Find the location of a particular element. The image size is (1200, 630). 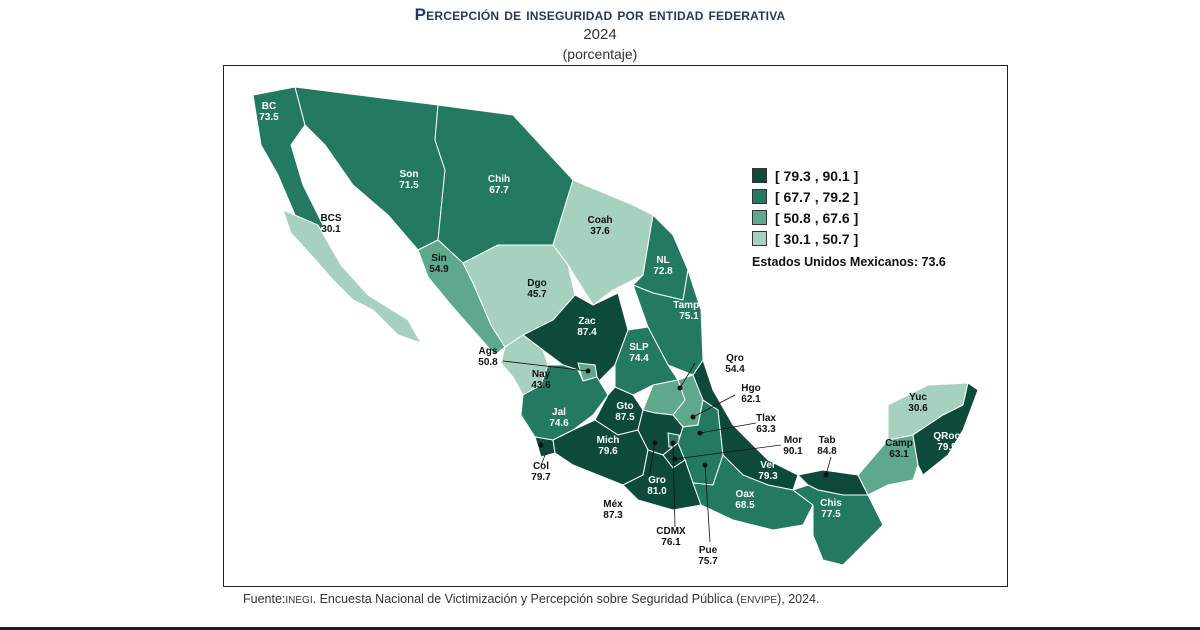

state-value-gro: 81.0 is located at coordinates (657, 491).